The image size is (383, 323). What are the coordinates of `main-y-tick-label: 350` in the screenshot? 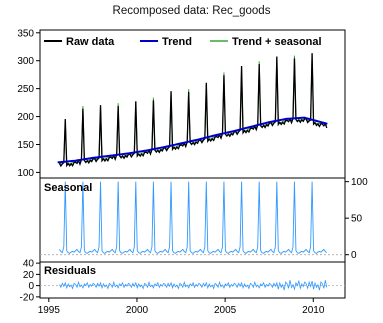 It's located at (25, 33).